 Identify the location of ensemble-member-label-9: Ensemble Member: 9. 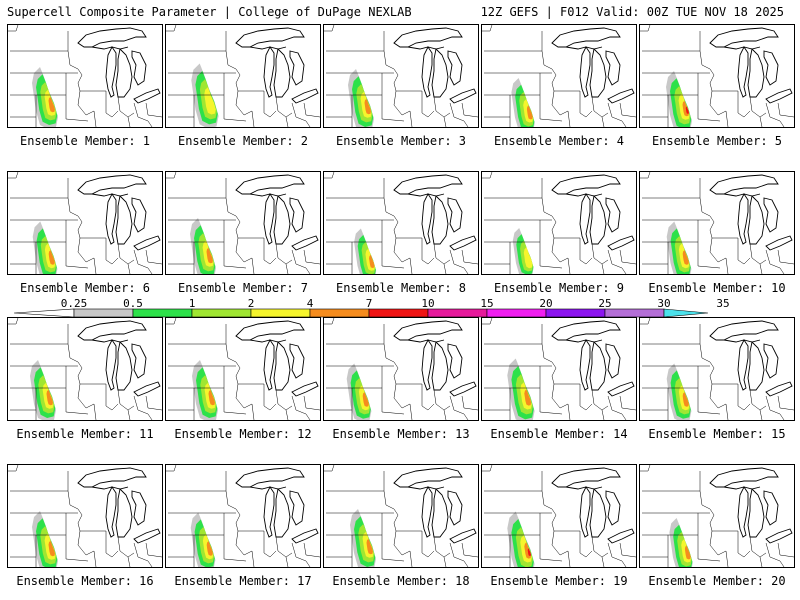
(559, 288).